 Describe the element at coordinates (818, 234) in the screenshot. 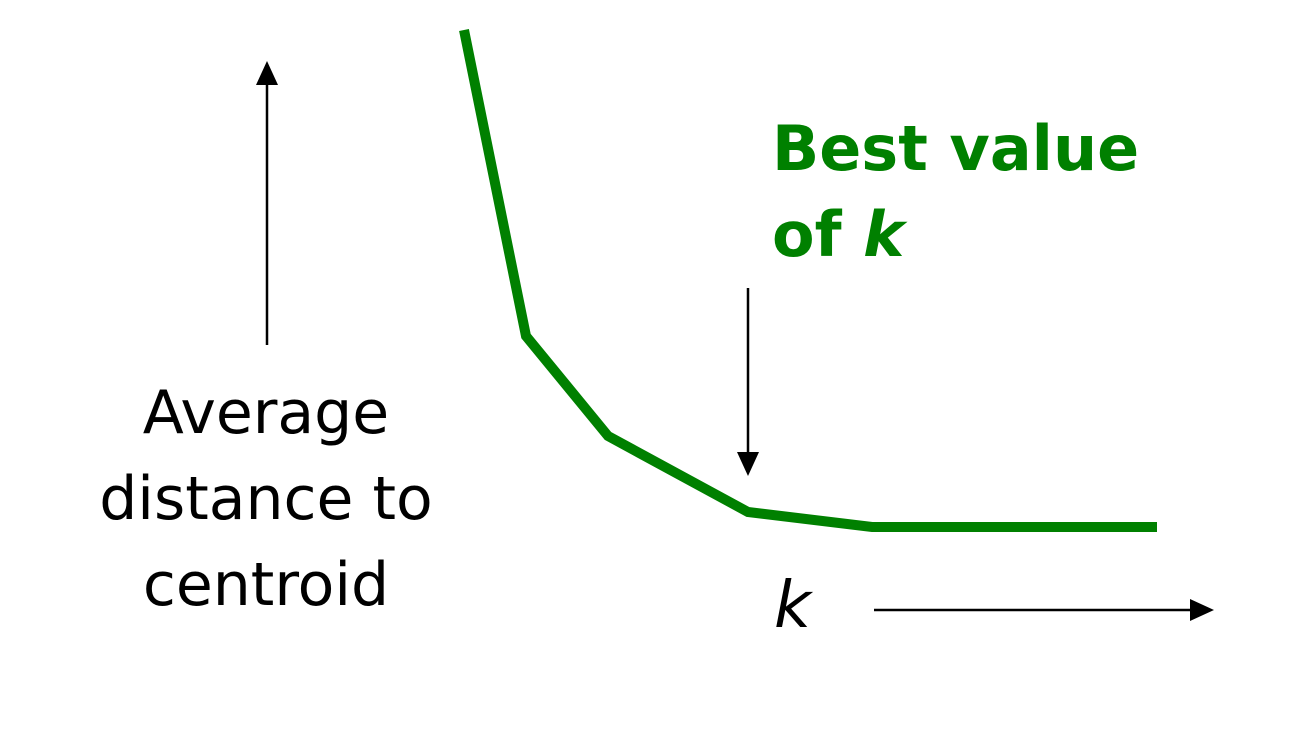

I see `annotation-line-2-prefix: of` at that location.